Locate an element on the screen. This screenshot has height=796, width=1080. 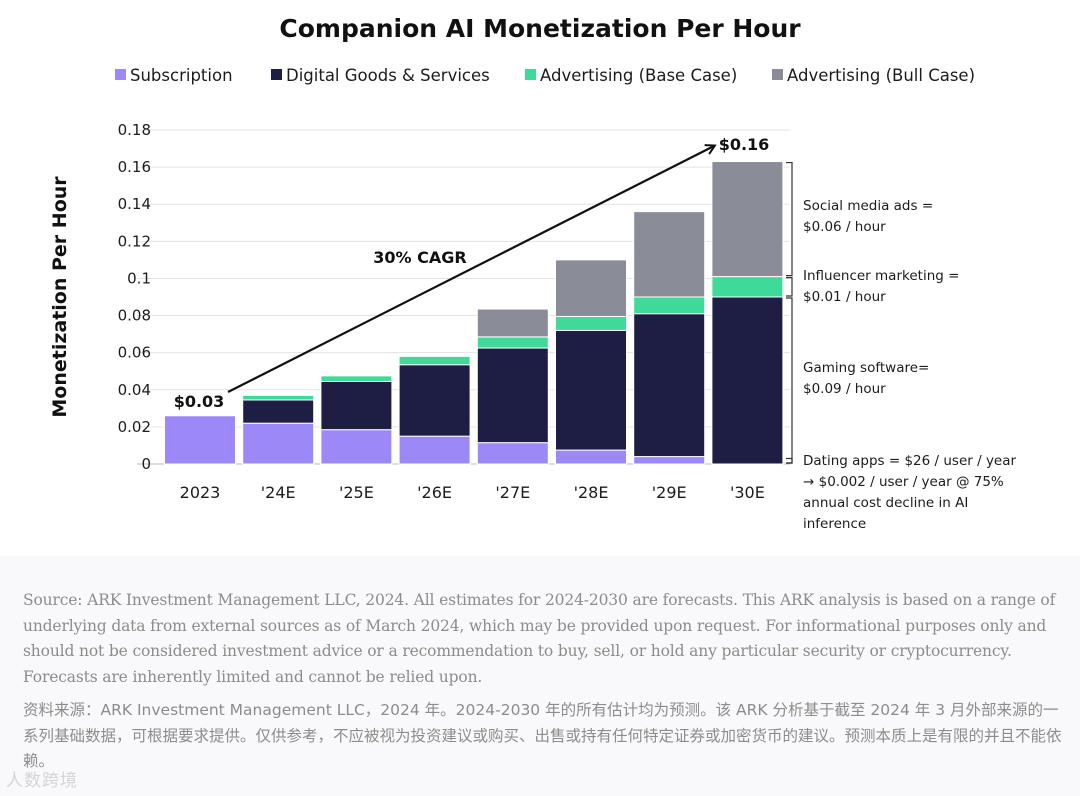
note-3-line-1: → $0.002 / user / year @ 75% is located at coordinates (903, 482).